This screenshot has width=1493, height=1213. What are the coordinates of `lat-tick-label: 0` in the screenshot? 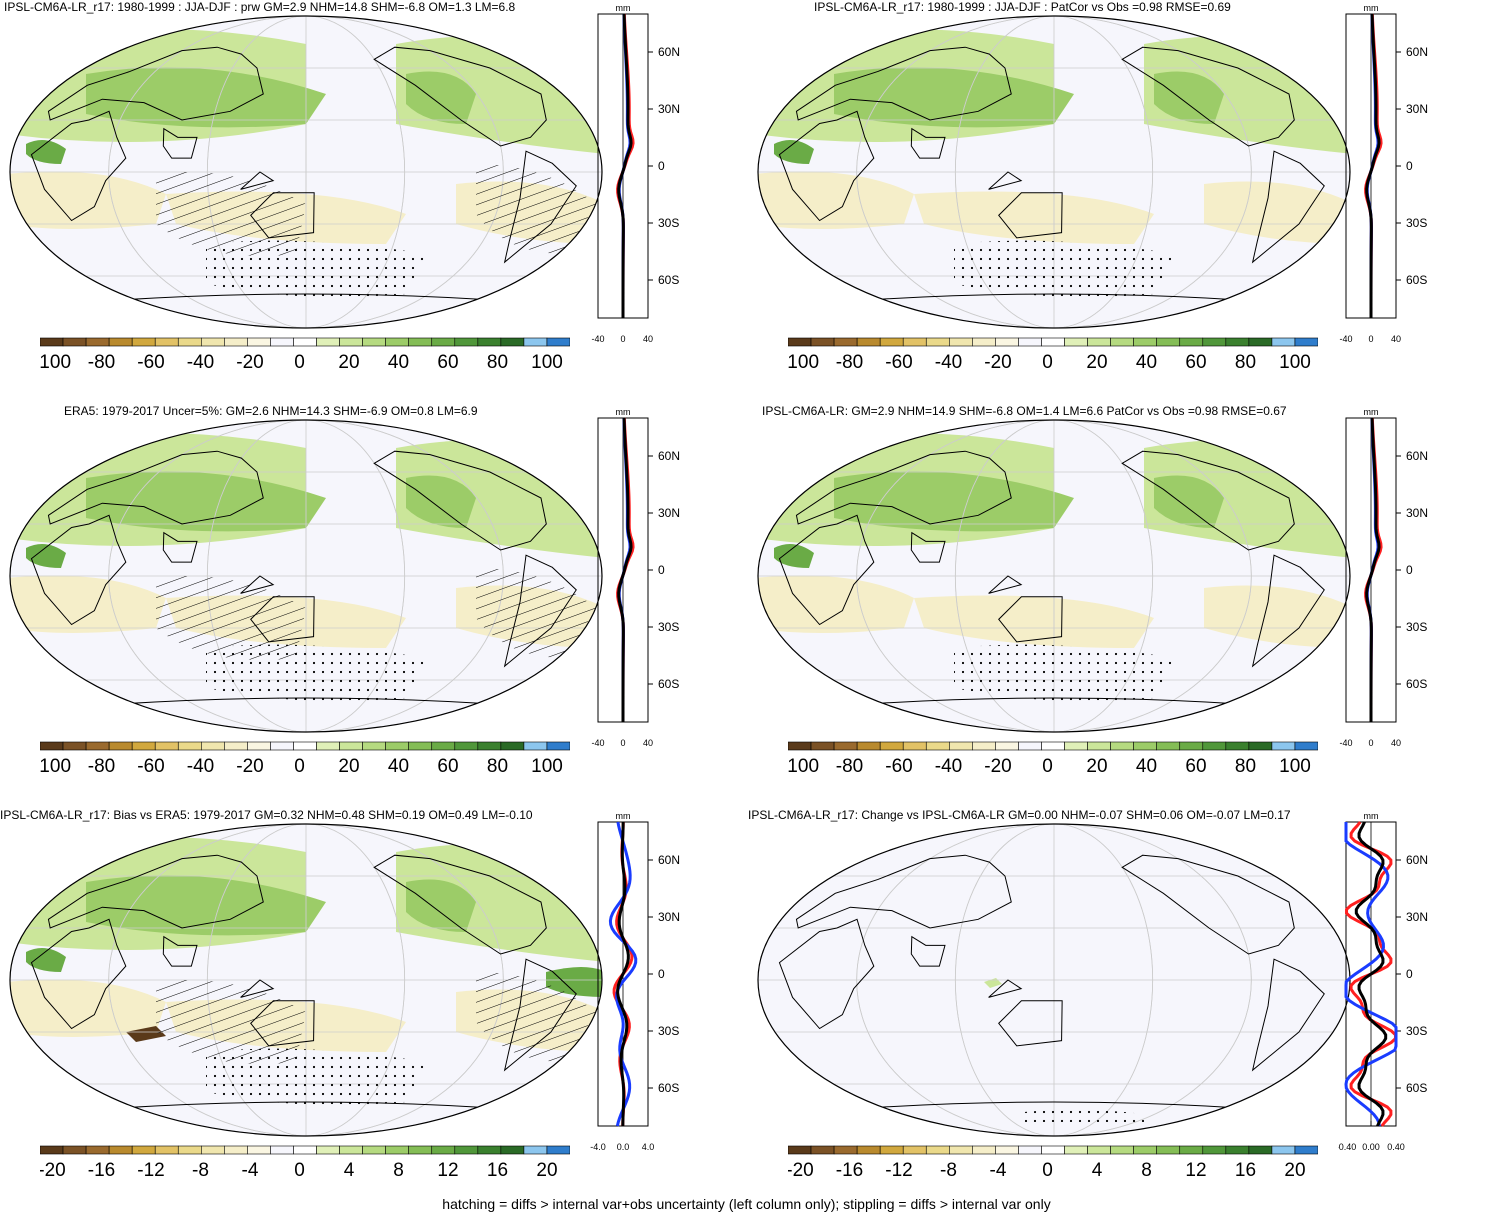 It's located at (661, 974).